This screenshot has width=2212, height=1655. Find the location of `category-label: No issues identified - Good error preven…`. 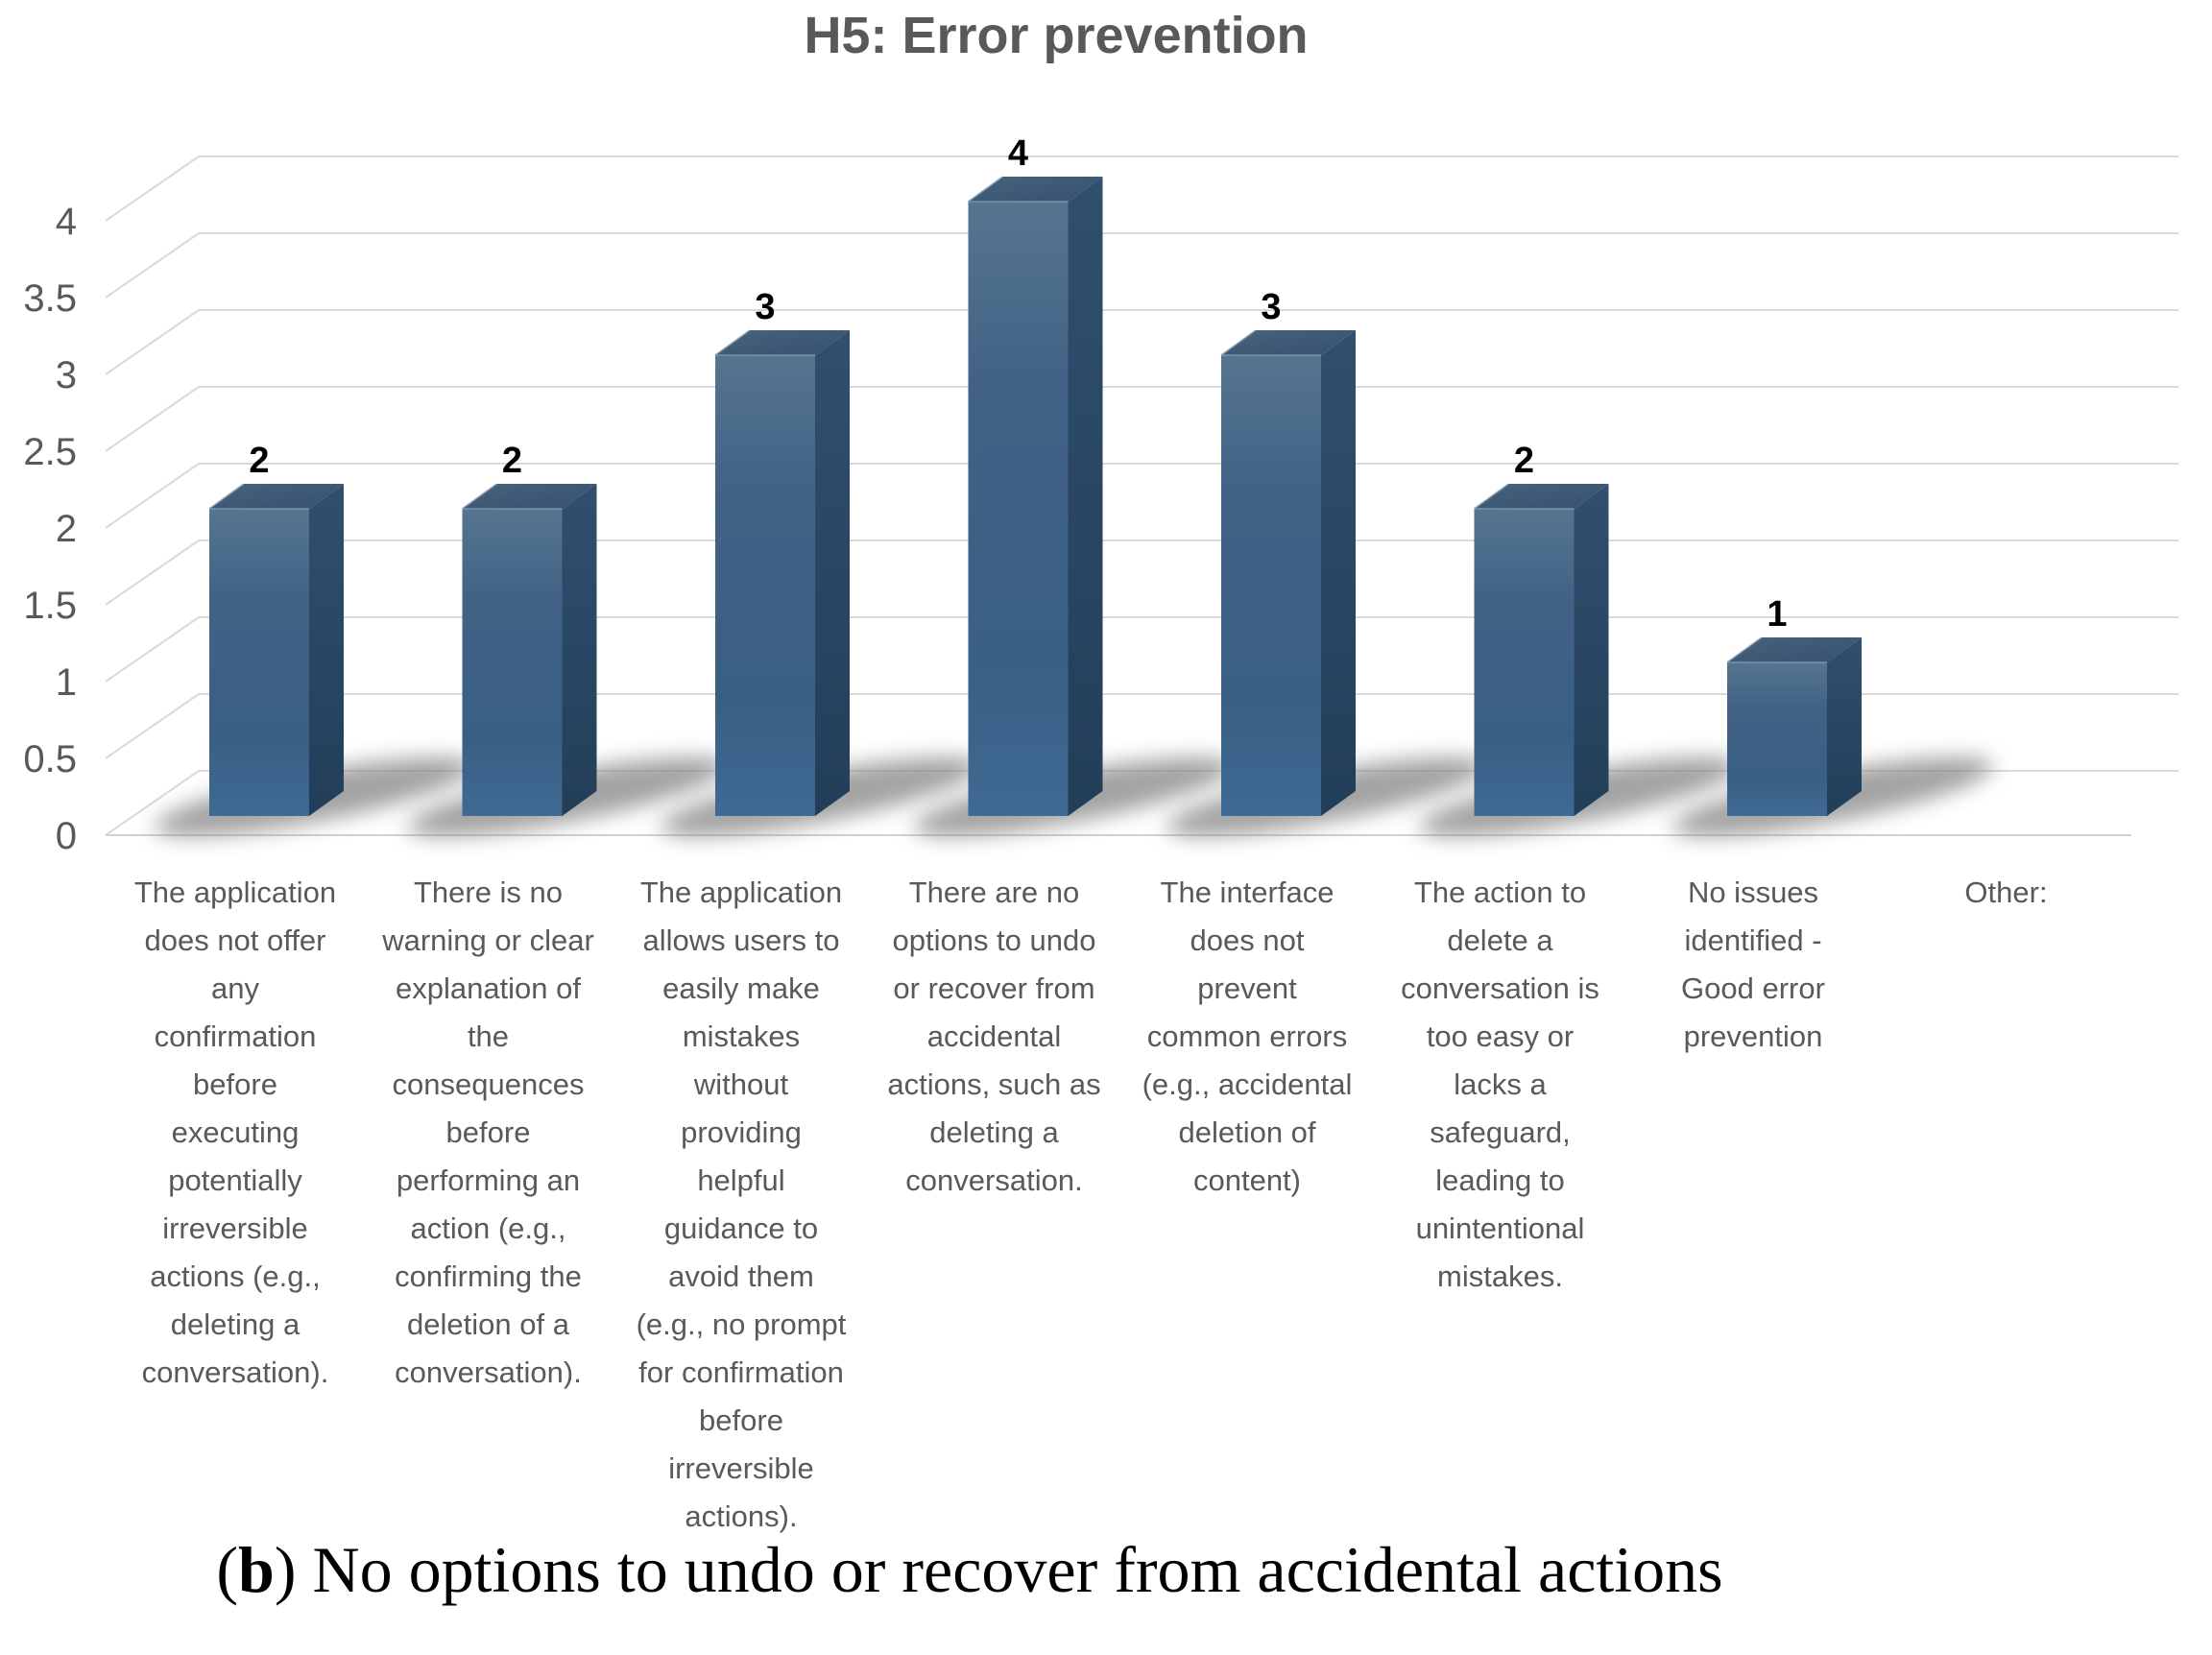

category-label: No issues identified - Good error preven… is located at coordinates (1753, 964).